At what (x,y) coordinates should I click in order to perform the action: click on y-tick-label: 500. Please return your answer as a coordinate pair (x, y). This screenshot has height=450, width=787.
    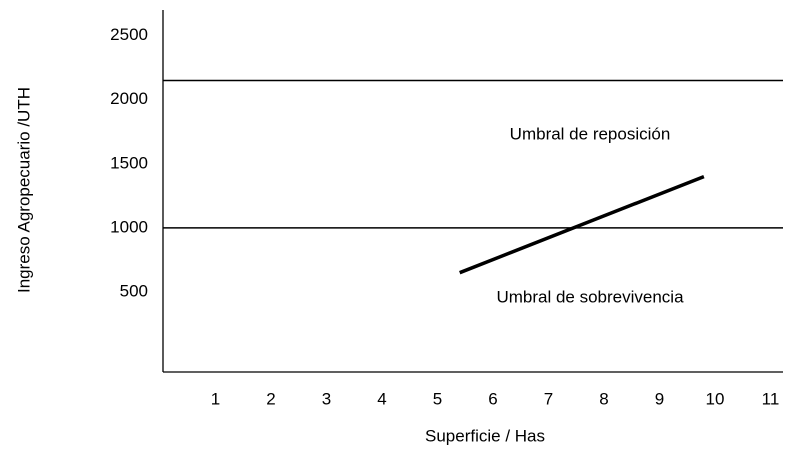
    Looking at the image, I should click on (134, 290).